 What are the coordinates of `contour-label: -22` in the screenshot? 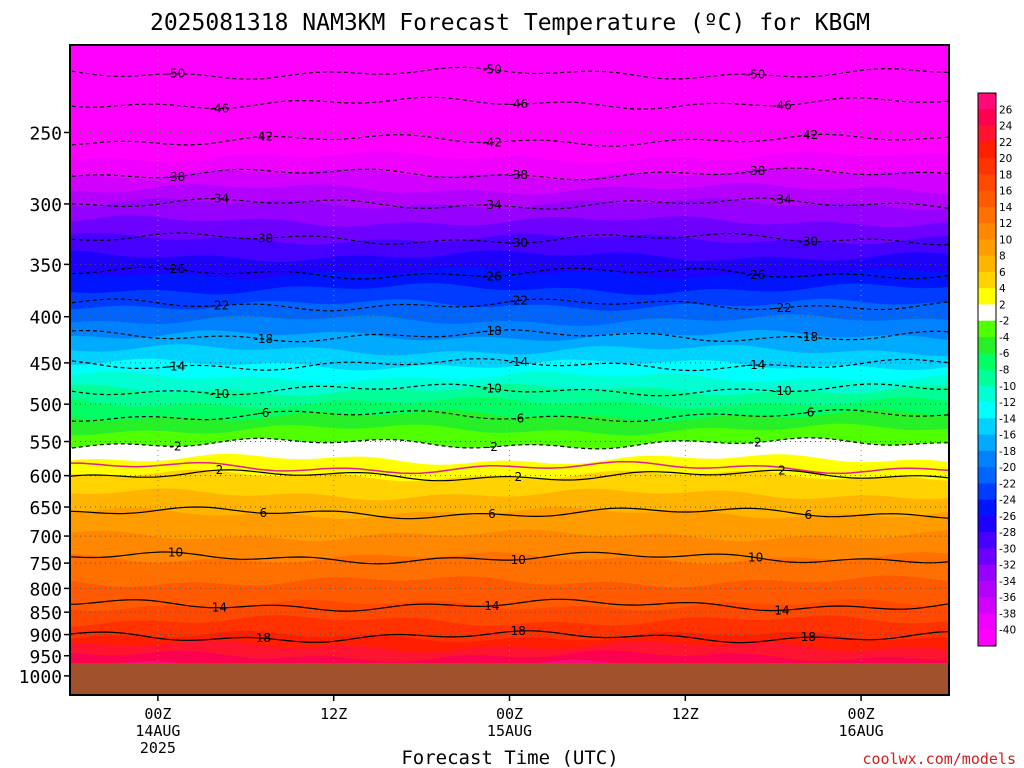 It's located at (518, 301).